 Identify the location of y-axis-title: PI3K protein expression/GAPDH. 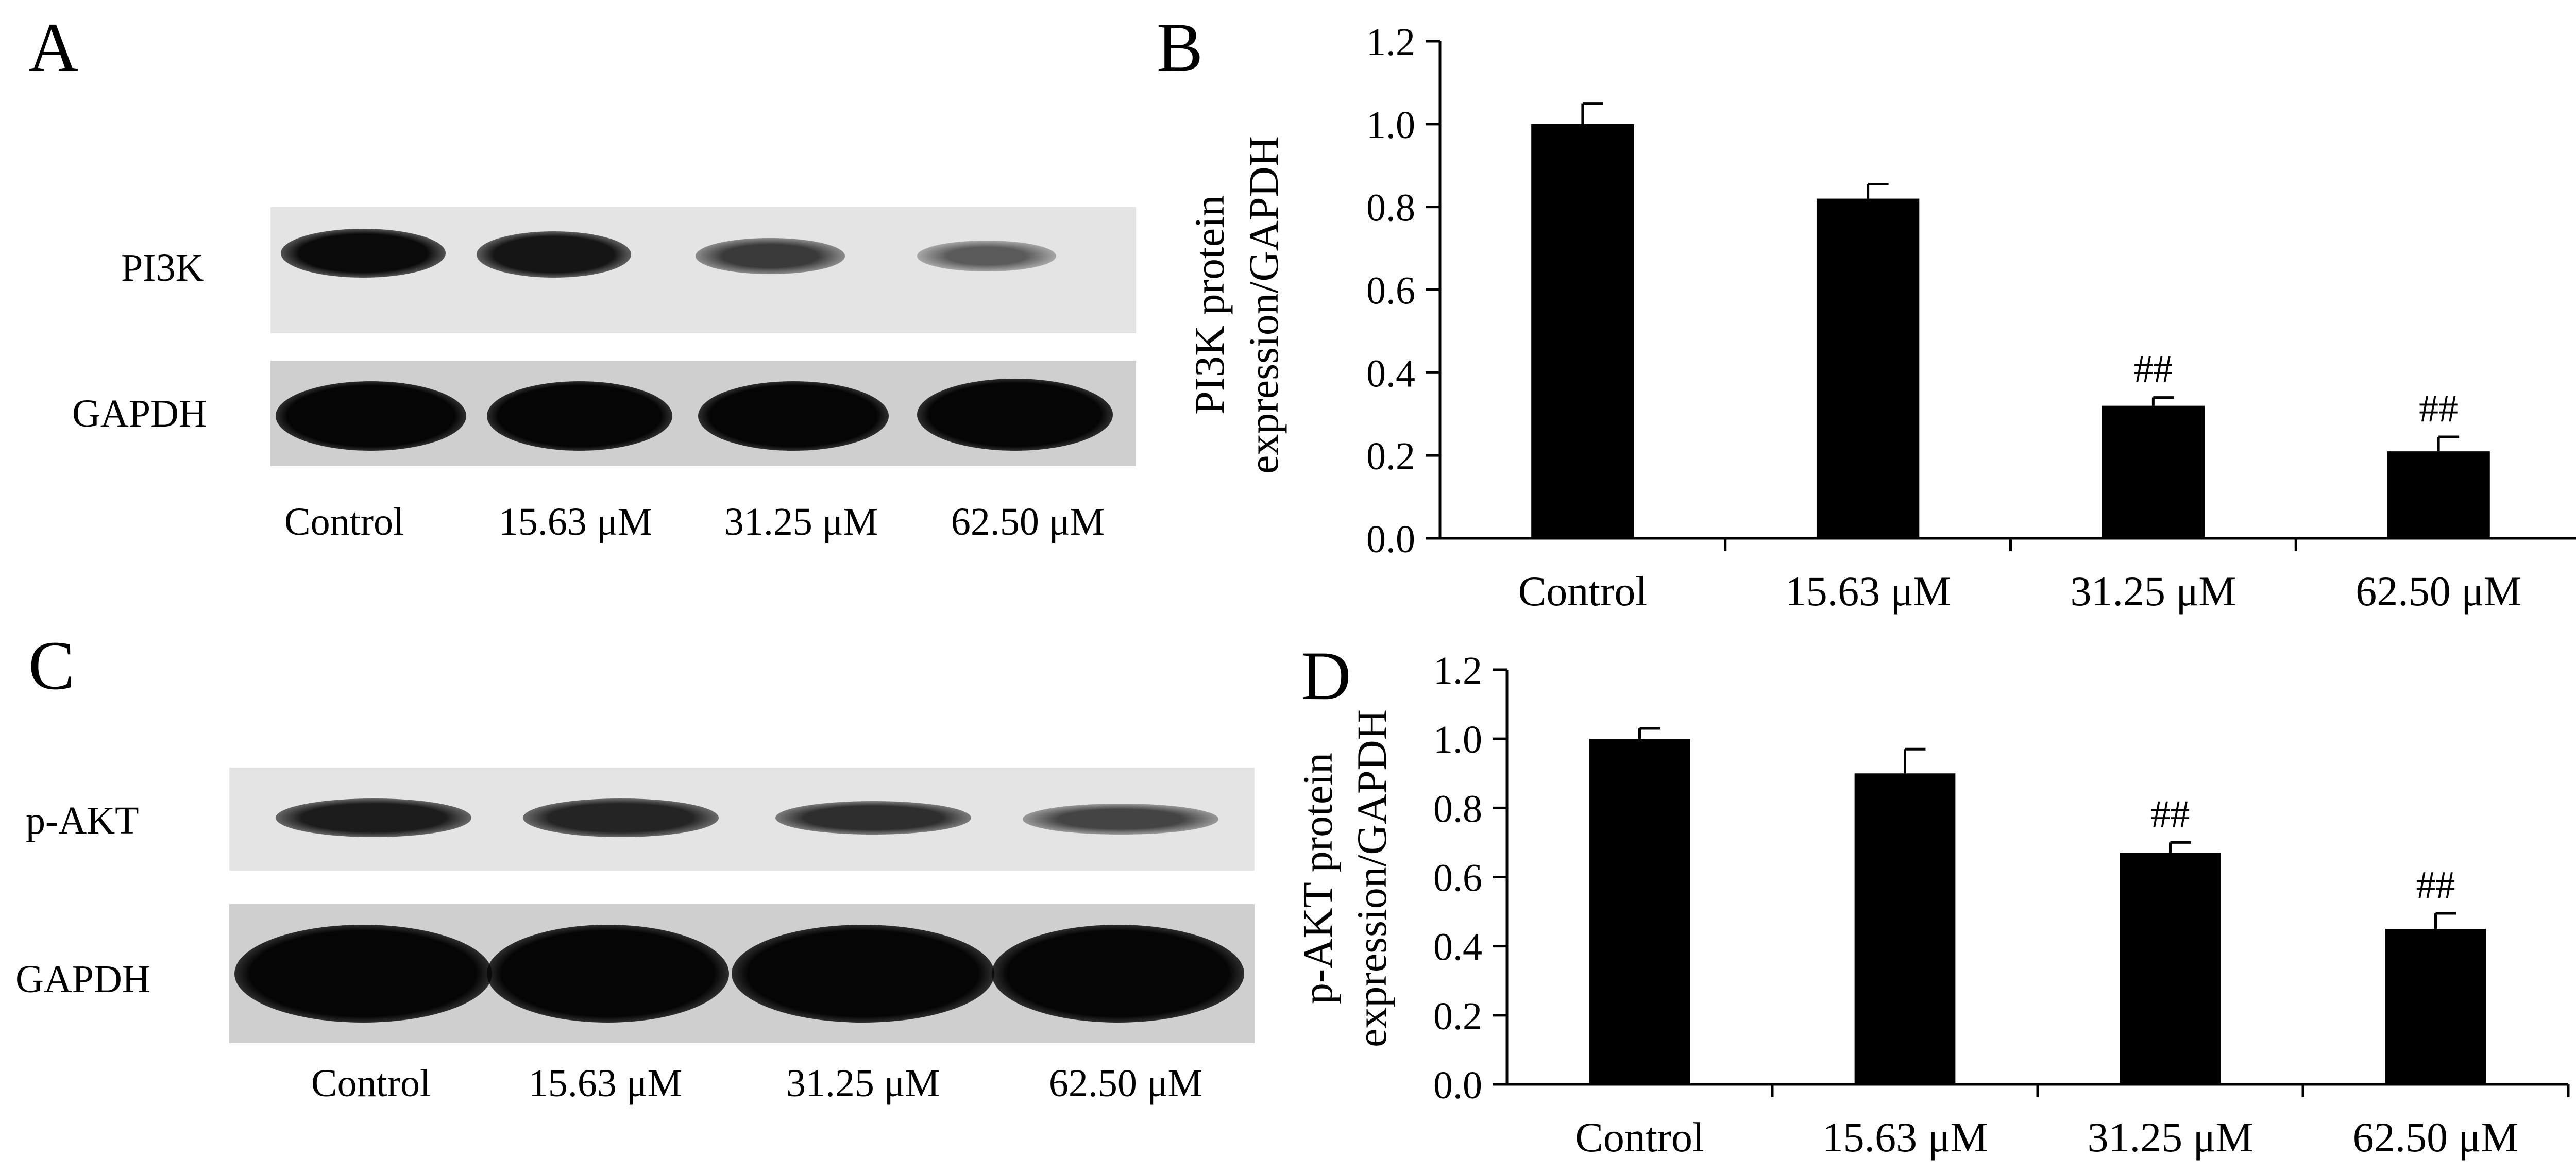
(1236, 305).